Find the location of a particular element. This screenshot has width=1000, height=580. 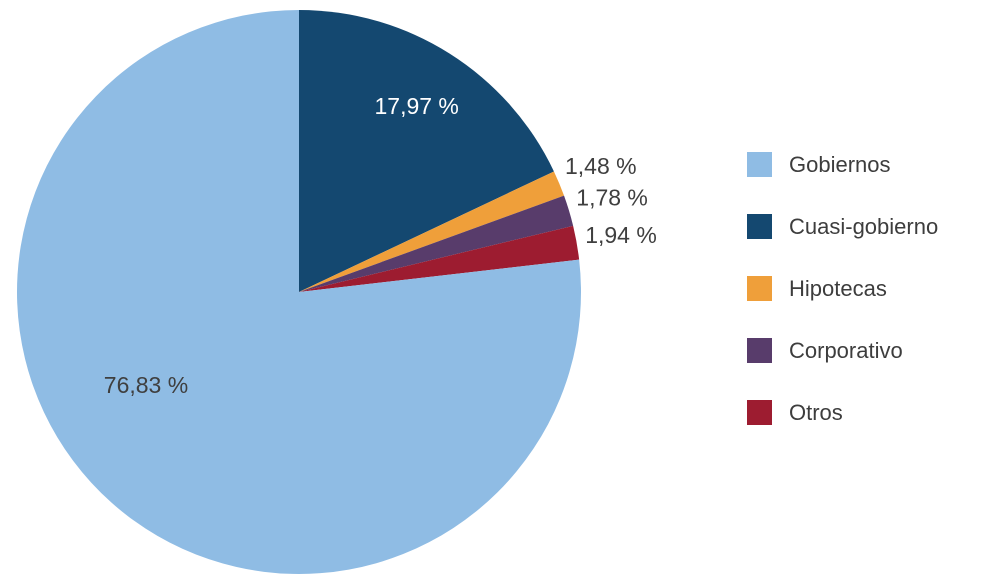

pie-slice-hipotecas is located at coordinates (432, 231).